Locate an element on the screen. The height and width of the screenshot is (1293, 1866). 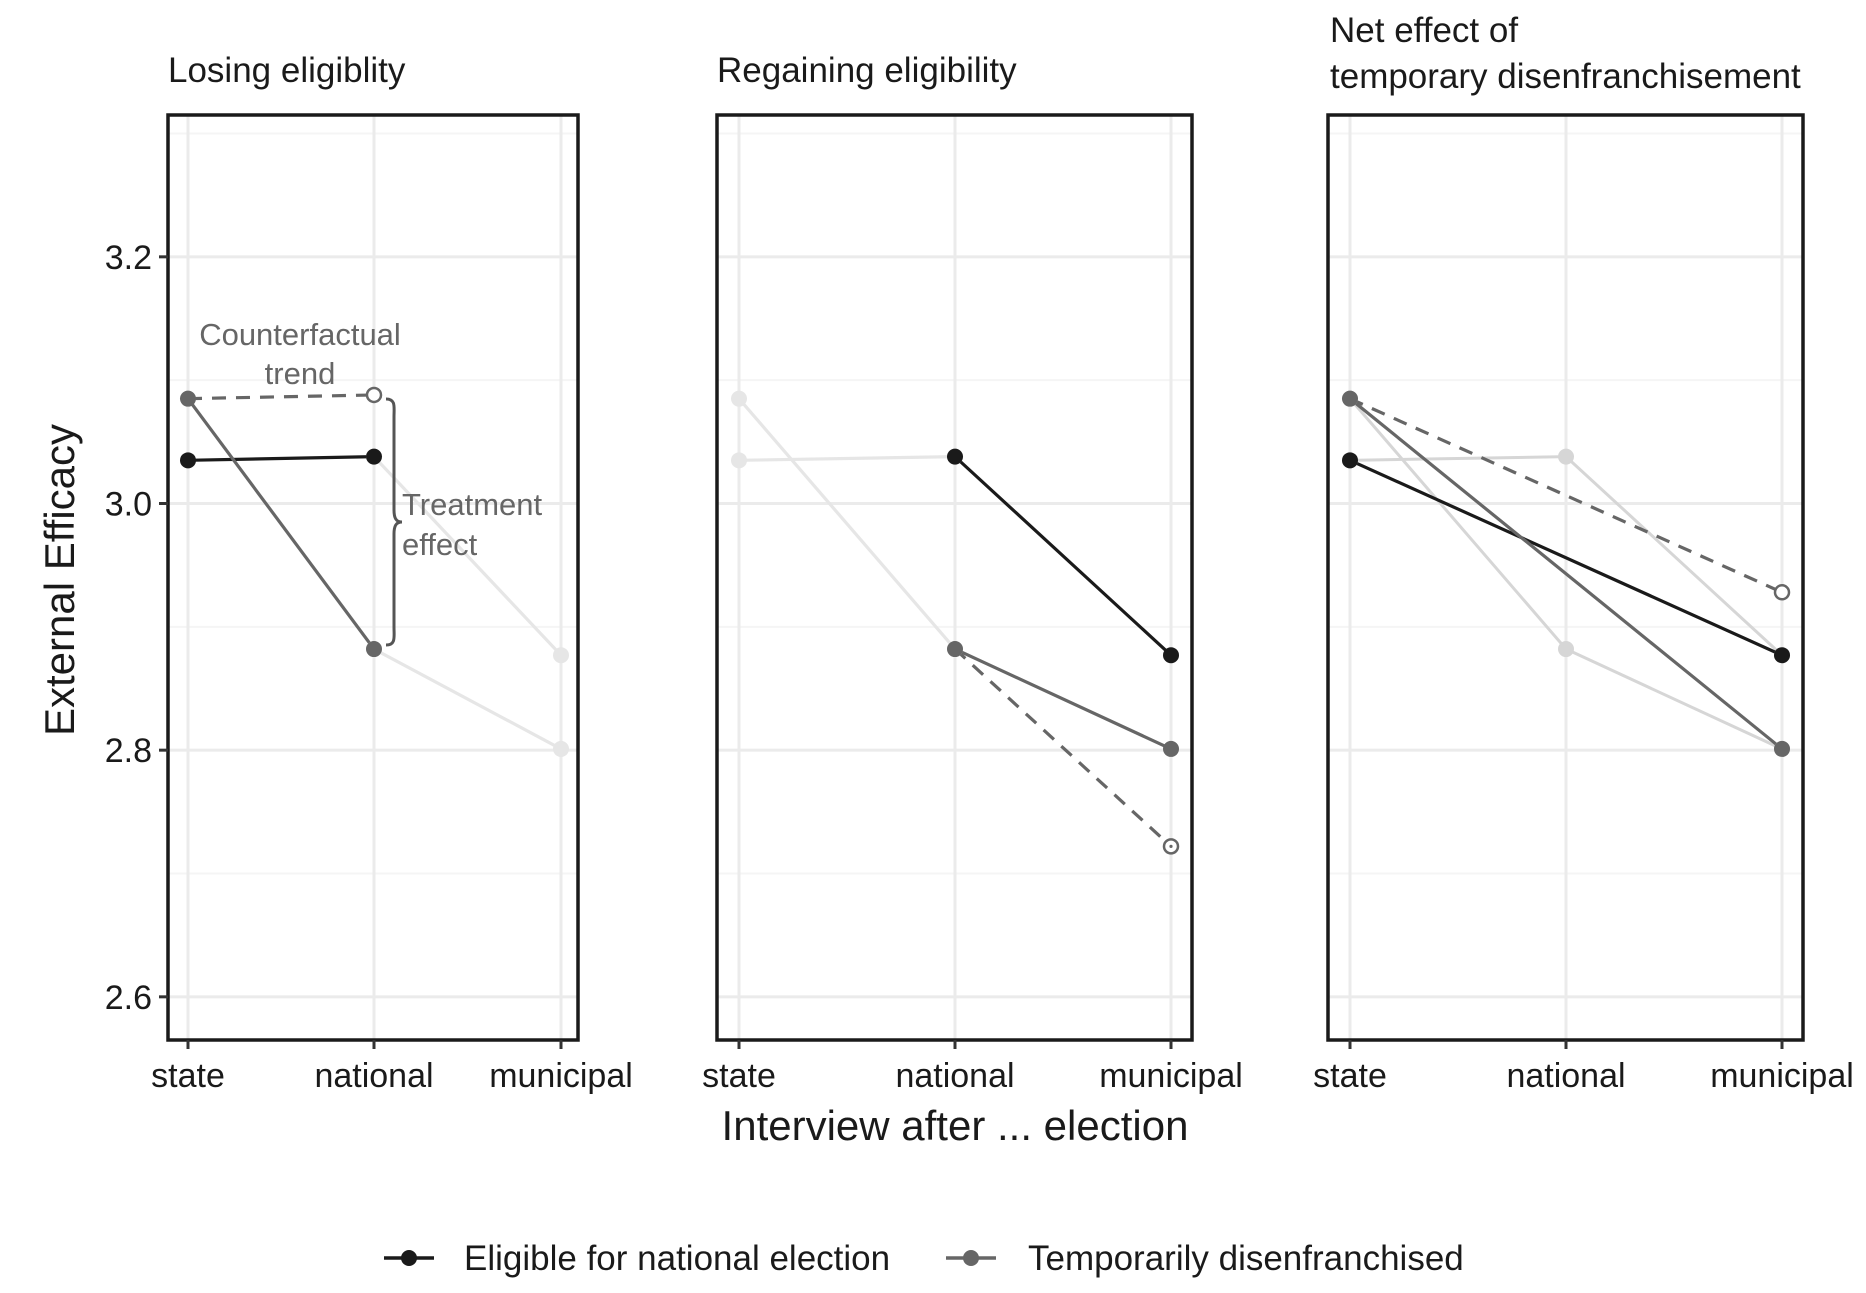
legend-label: Temporarily disenfranchised is located at coordinates (1246, 1258).